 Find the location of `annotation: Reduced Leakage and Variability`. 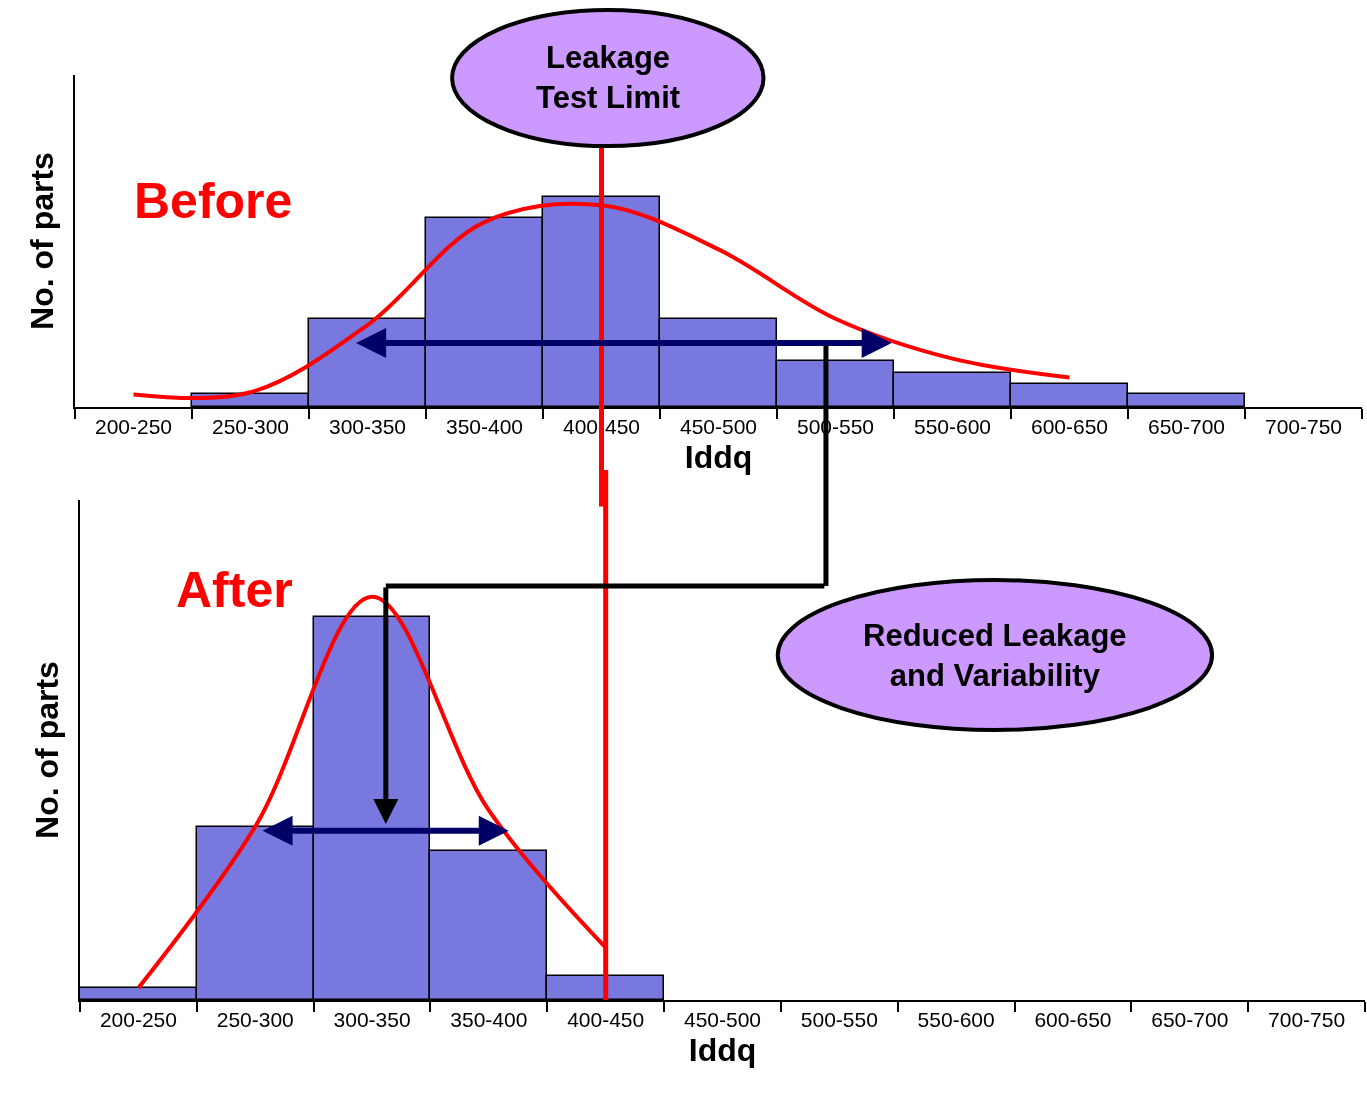

annotation: Reduced Leakage and Variability is located at coordinates (995, 656).